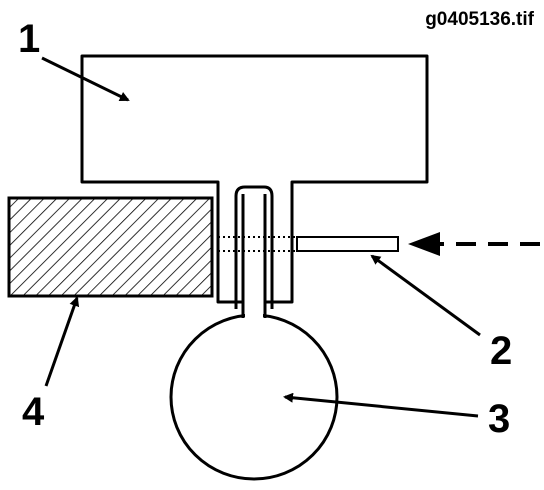 This screenshot has width=544, height=490. I want to click on figure-file-id: g0405136.tif, so click(479, 19).